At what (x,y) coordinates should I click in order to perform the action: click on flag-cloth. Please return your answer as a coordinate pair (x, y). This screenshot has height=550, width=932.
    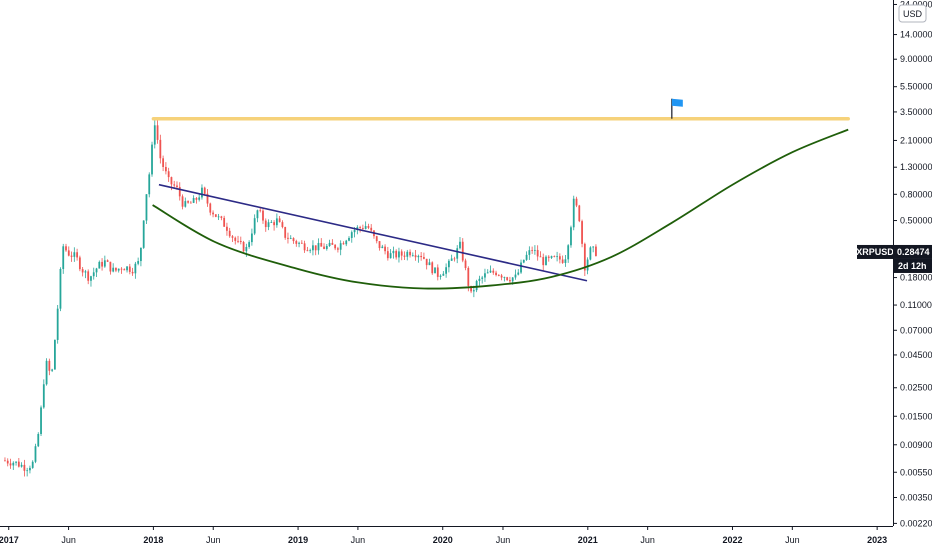
    Looking at the image, I should click on (677, 102).